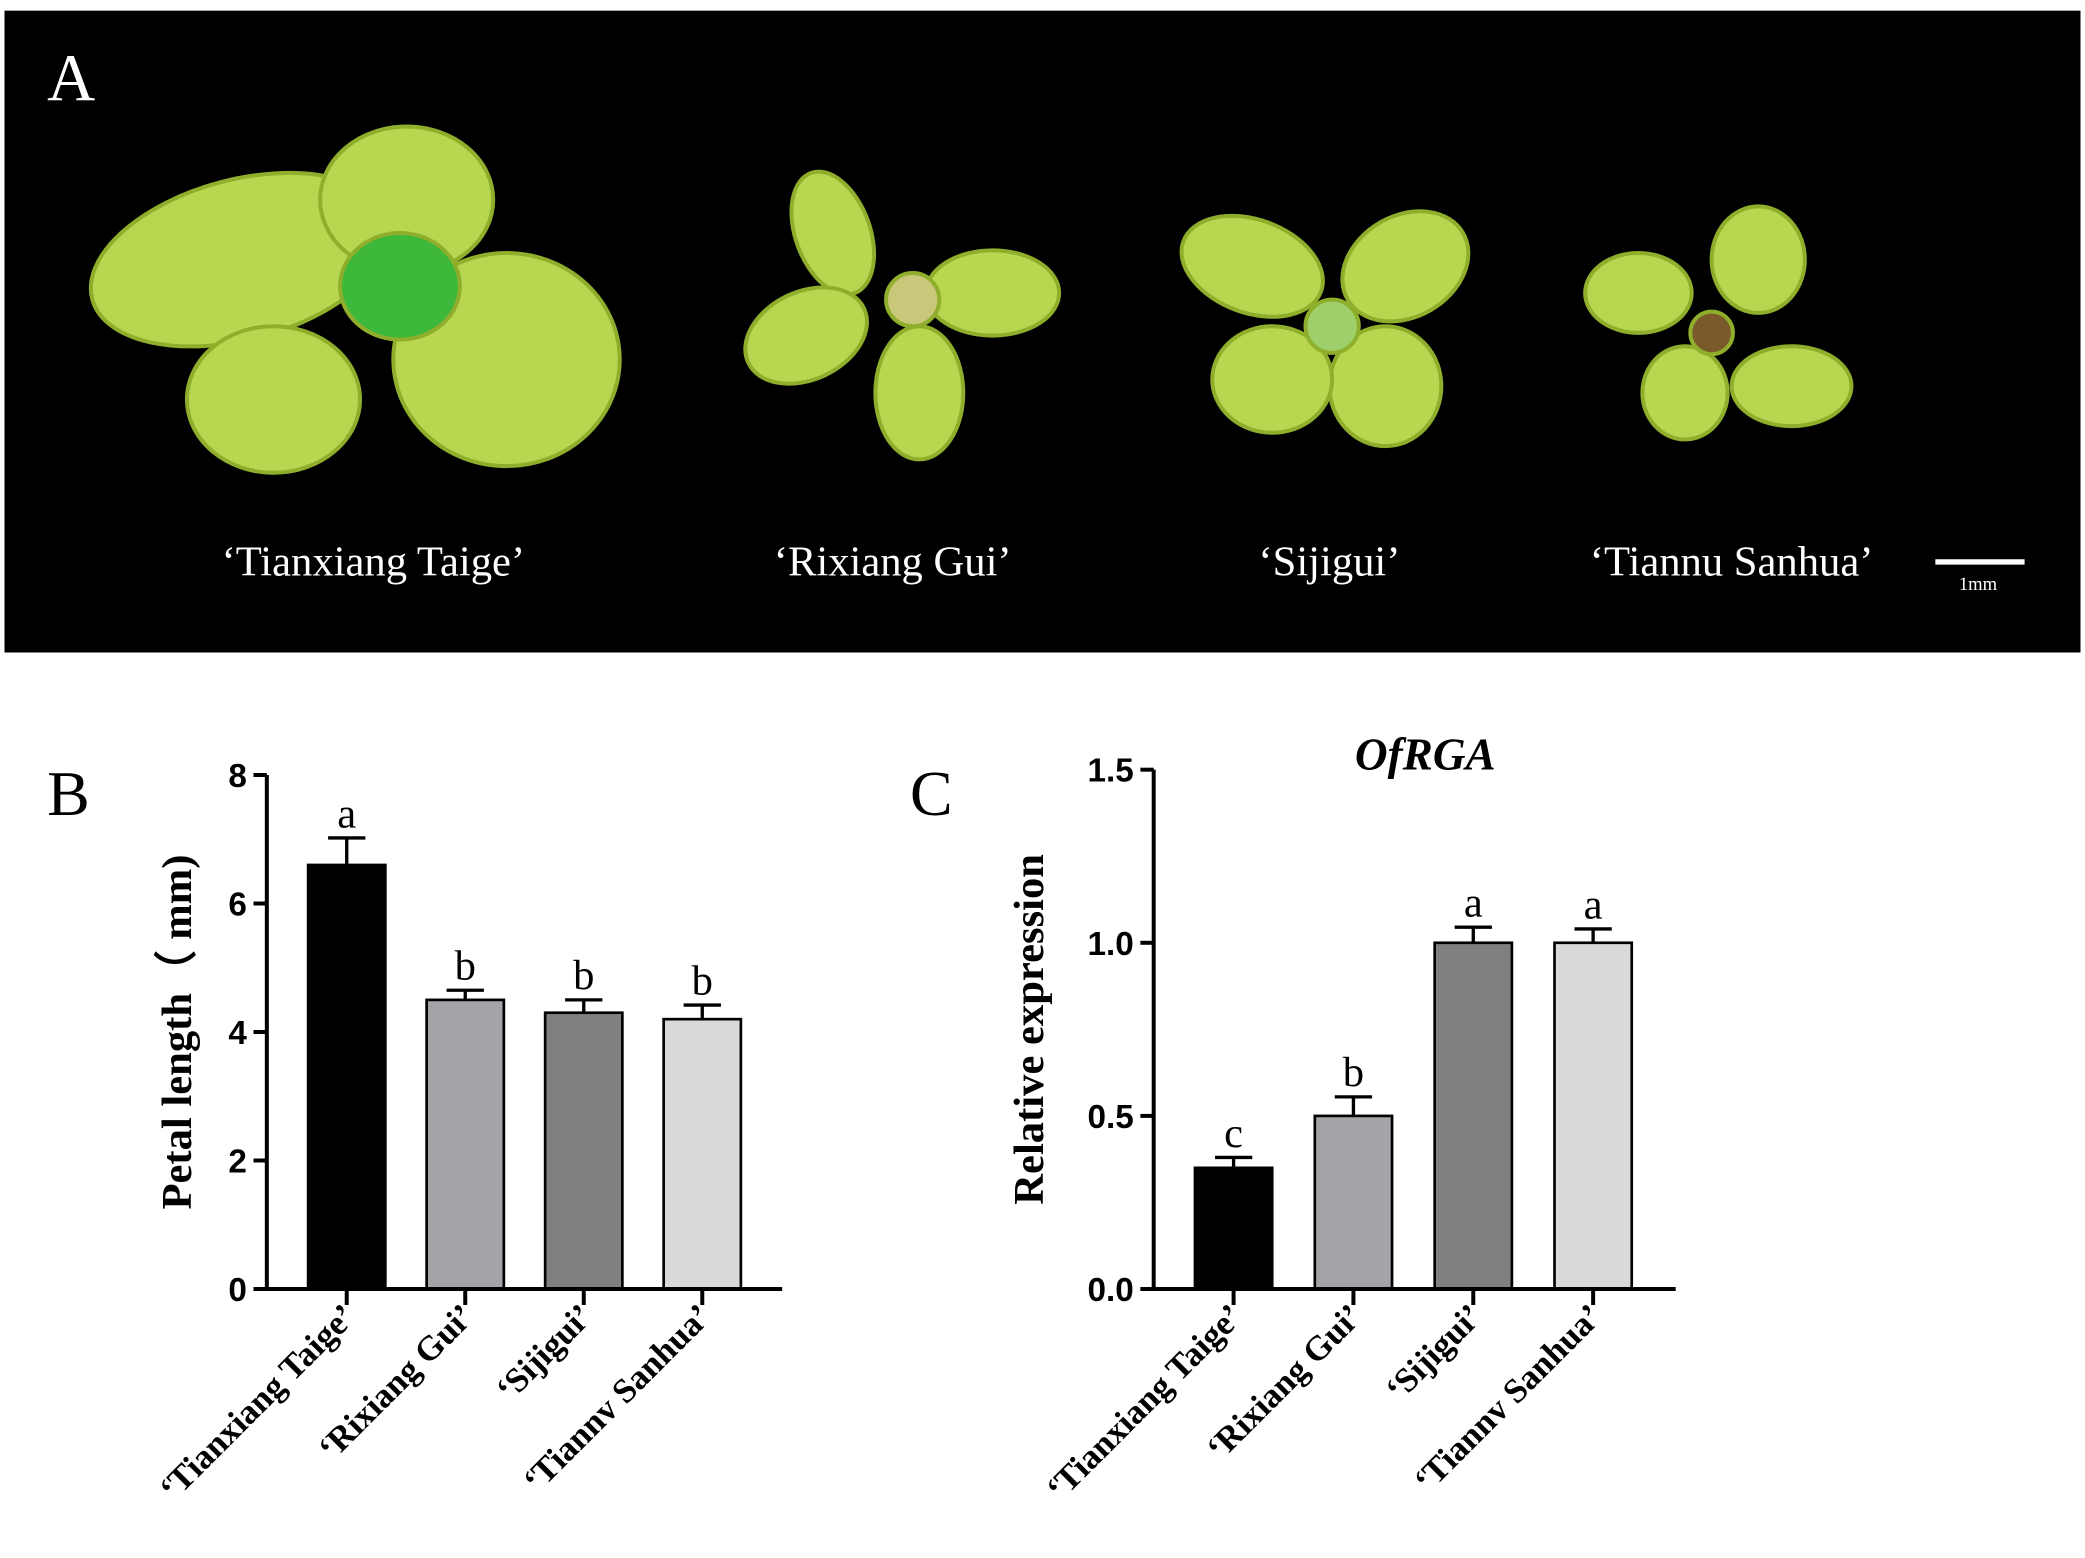  Describe the element at coordinates (237, 1033) in the screenshot. I see `y-tick-label: 4` at that location.